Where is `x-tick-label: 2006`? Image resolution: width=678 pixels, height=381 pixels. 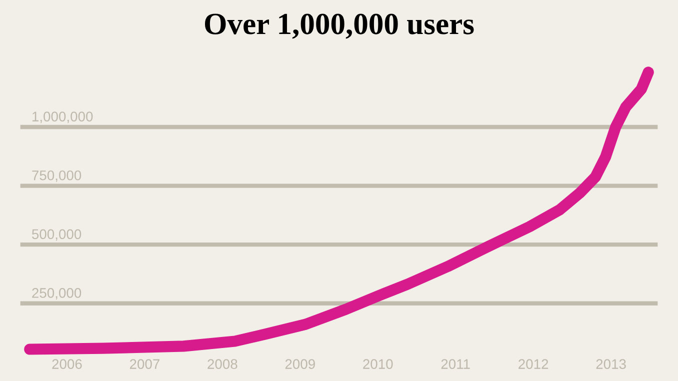 x-tick-label: 2006 is located at coordinates (67, 364).